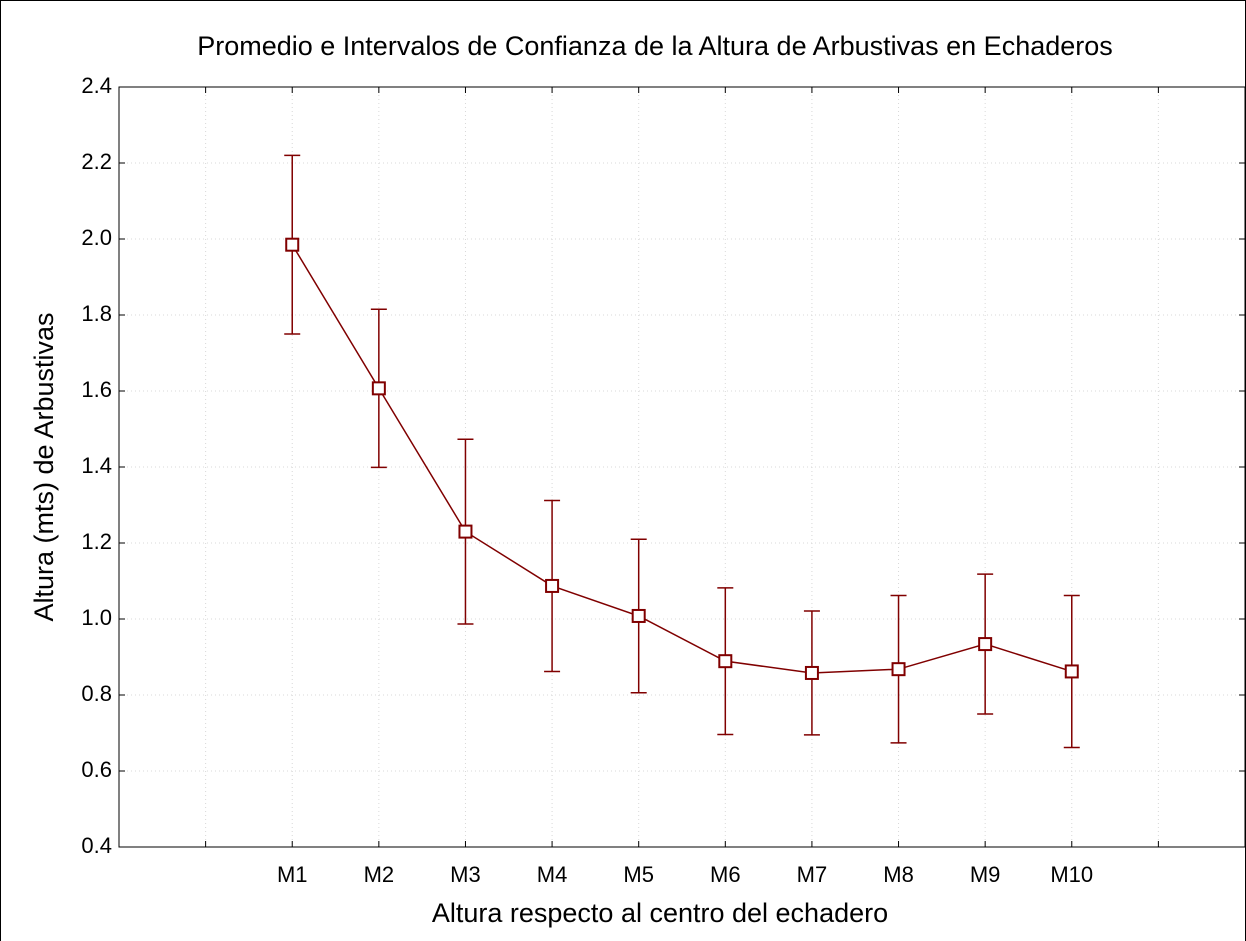 Image resolution: width=1246 pixels, height=941 pixels. I want to click on y-tick-label: 0.8, so click(96, 693).